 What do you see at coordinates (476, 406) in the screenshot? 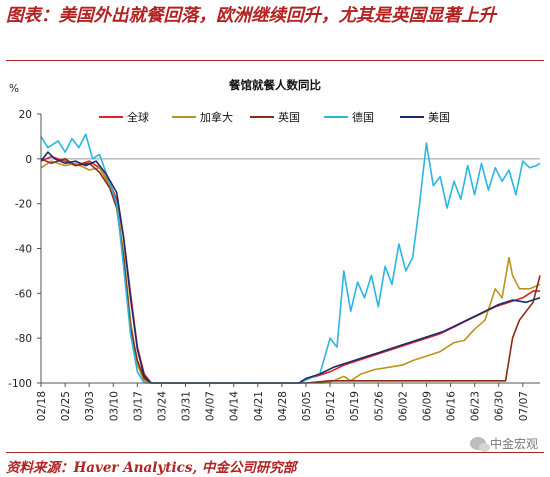
I see `x-tick-label: 06/23` at bounding box center [476, 406].